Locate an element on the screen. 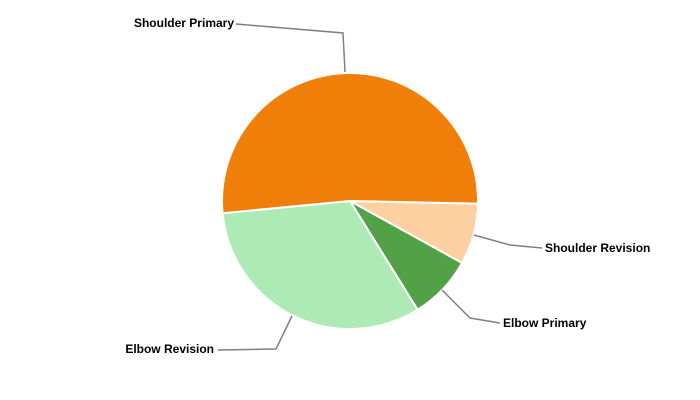  slice-label: Elbow Revision is located at coordinates (169, 349).